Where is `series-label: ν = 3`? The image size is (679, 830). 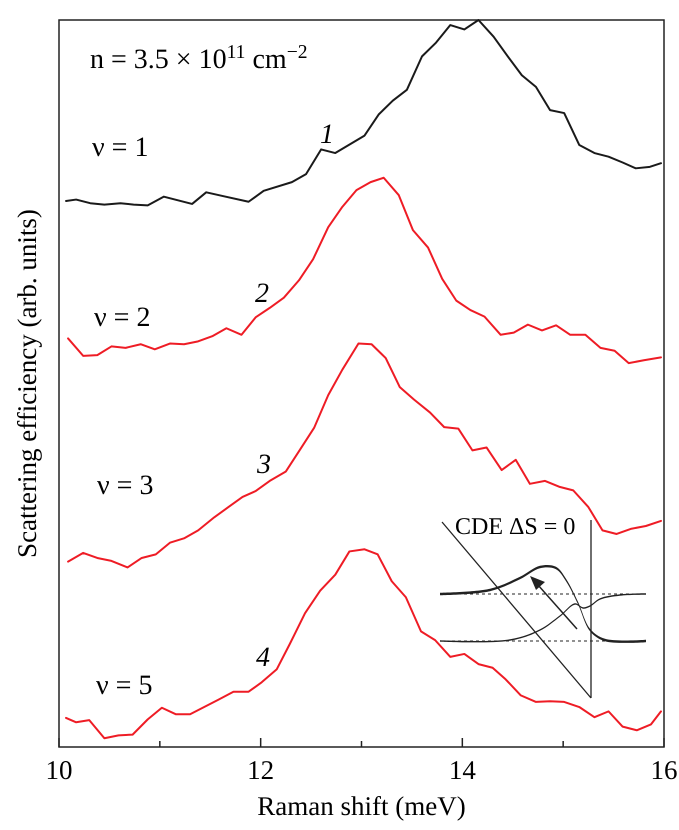
series-label: ν = 3 is located at coordinates (125, 485).